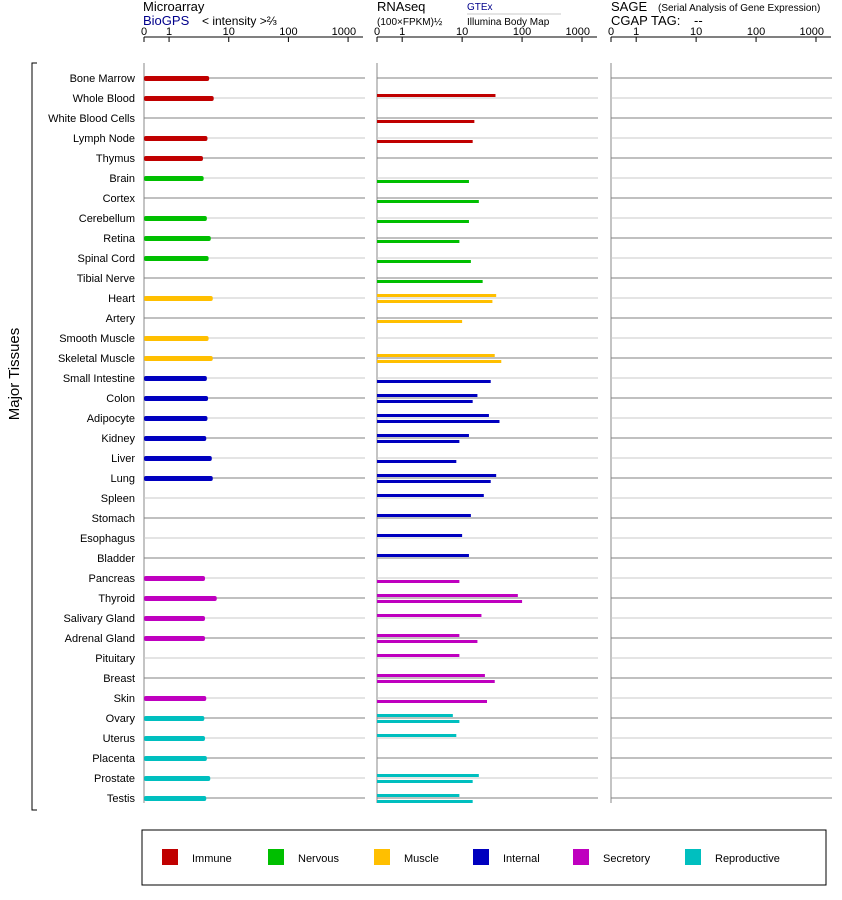  Describe the element at coordinates (239, 21) in the screenshot. I see `microarray-scale-label: < intensity >⅔` at that location.